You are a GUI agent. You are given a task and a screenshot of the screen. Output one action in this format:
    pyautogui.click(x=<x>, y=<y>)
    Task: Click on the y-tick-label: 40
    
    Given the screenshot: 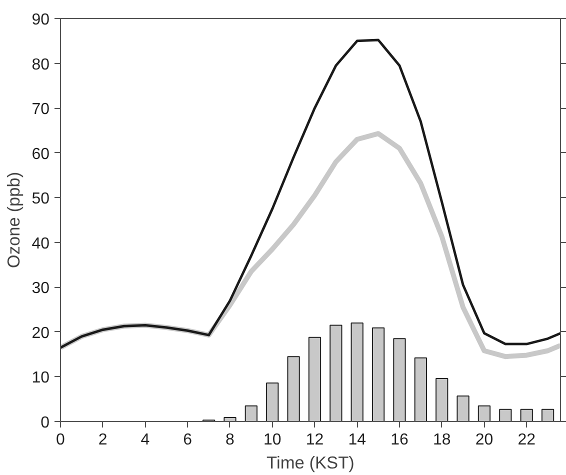 What is the action you would take?
    pyautogui.click(x=41, y=243)
    